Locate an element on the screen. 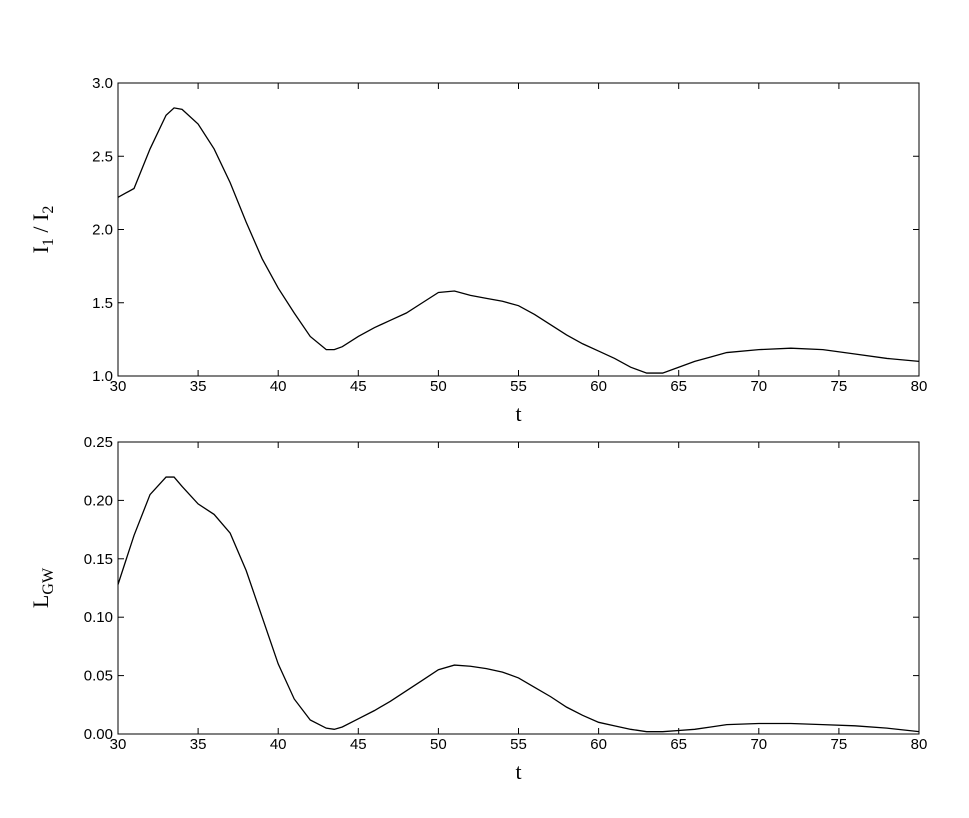 This screenshot has width=969, height=818. y-tick-label: 0.15 is located at coordinates (98, 559).